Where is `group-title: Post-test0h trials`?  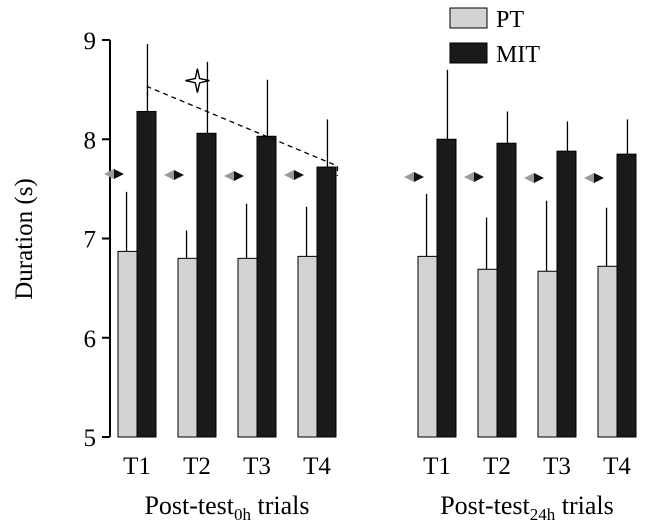 group-title: Post-test0h trials is located at coordinates (226, 507).